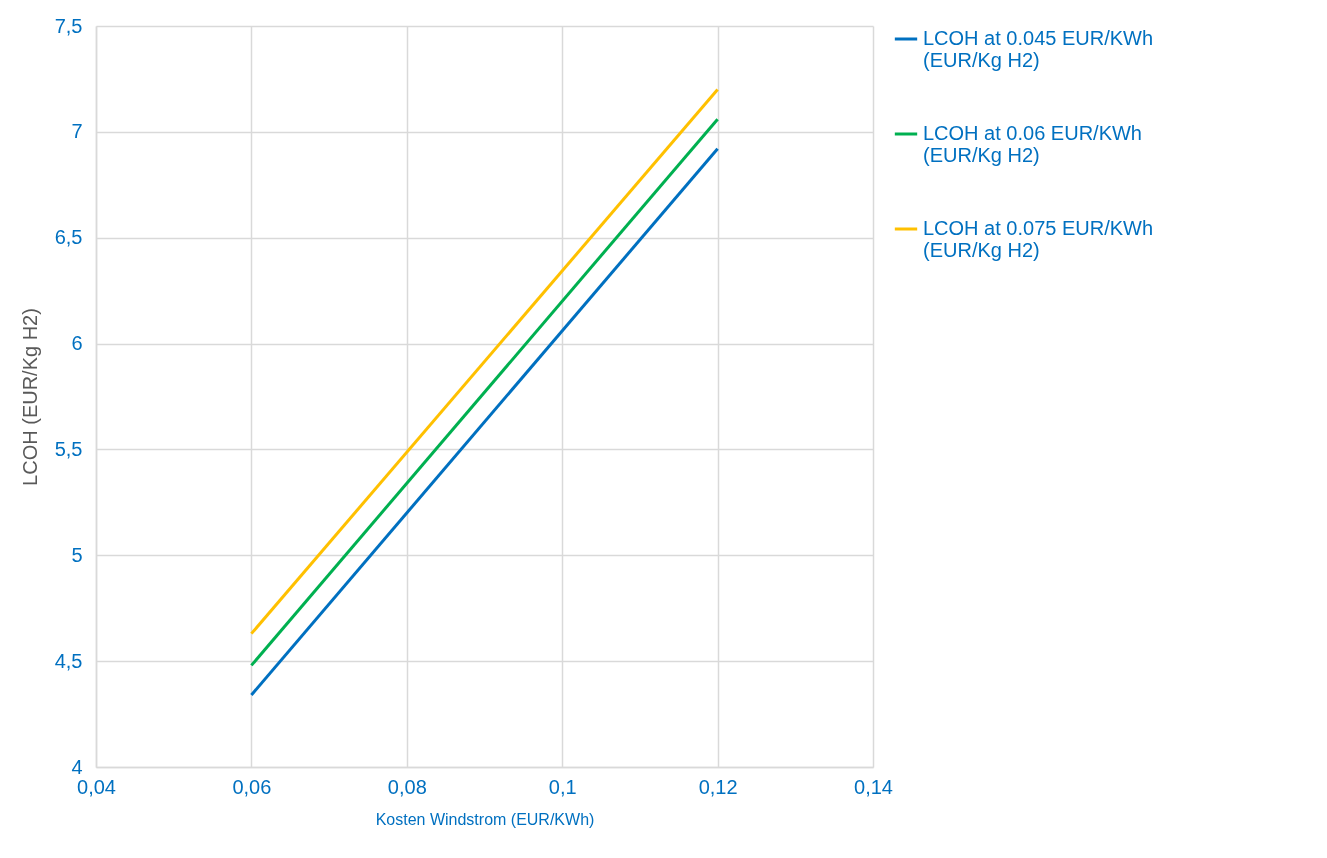 The height and width of the screenshot is (858, 1327). Describe the element at coordinates (1038, 49) in the screenshot. I see `legend-label: LCOH at 0.045 EUR/KWh (EUR/Kg H2)` at that location.